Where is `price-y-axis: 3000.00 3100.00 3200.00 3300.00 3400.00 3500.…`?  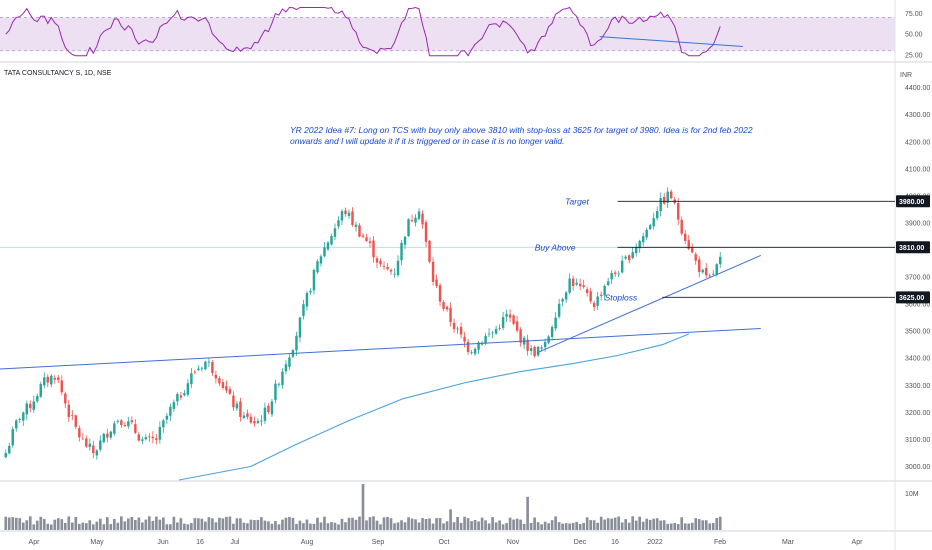
price-y-axis: 3000.00 3100.00 3200.00 3300.00 3400.00 3500.… is located at coordinates (917, 278).